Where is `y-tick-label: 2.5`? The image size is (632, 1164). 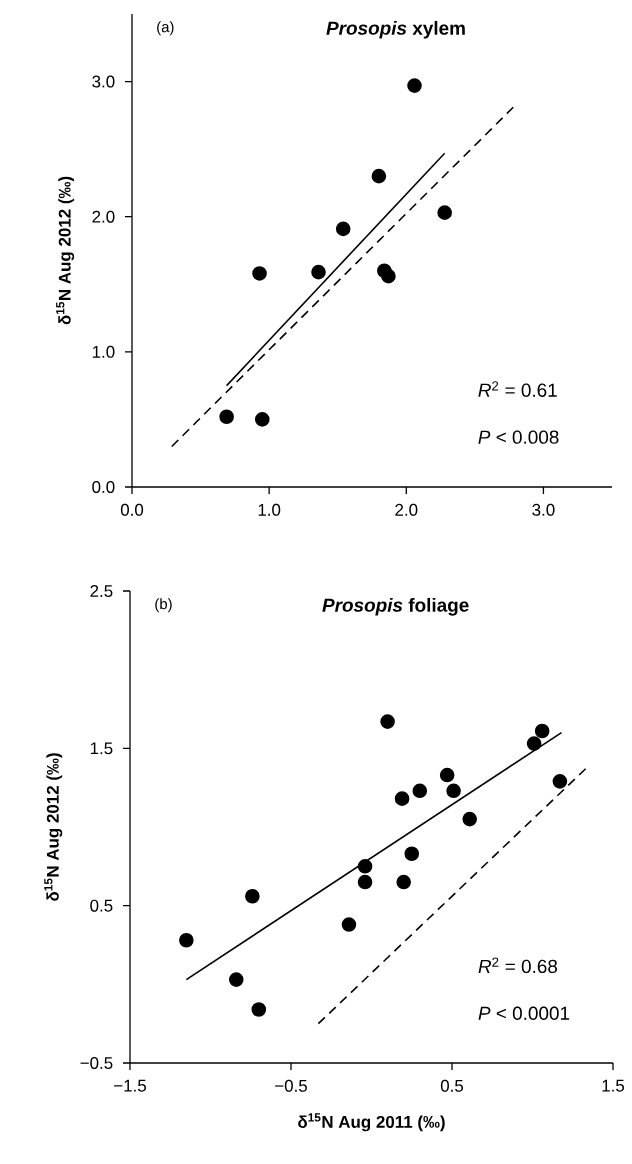 y-tick-label: 2.5 is located at coordinates (101, 590).